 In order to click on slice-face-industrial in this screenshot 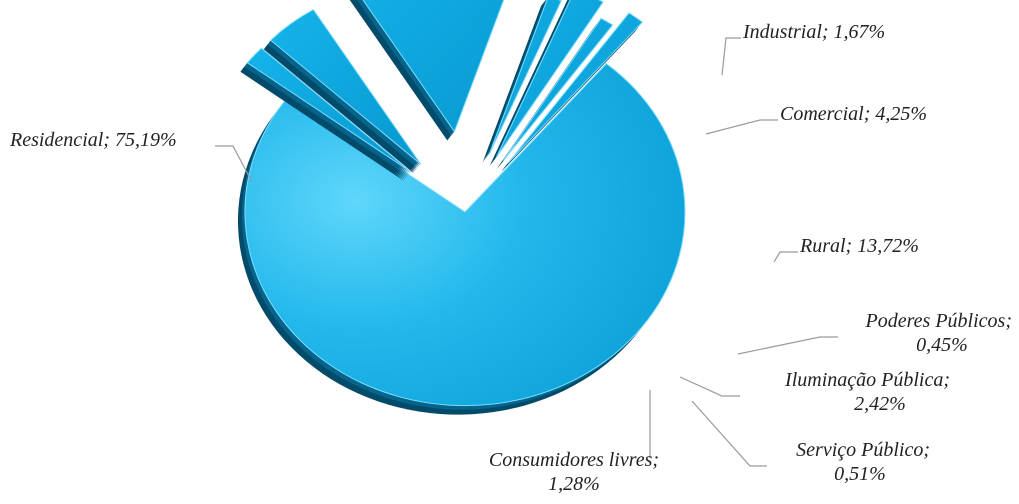, I will do `click(329, 110)`.